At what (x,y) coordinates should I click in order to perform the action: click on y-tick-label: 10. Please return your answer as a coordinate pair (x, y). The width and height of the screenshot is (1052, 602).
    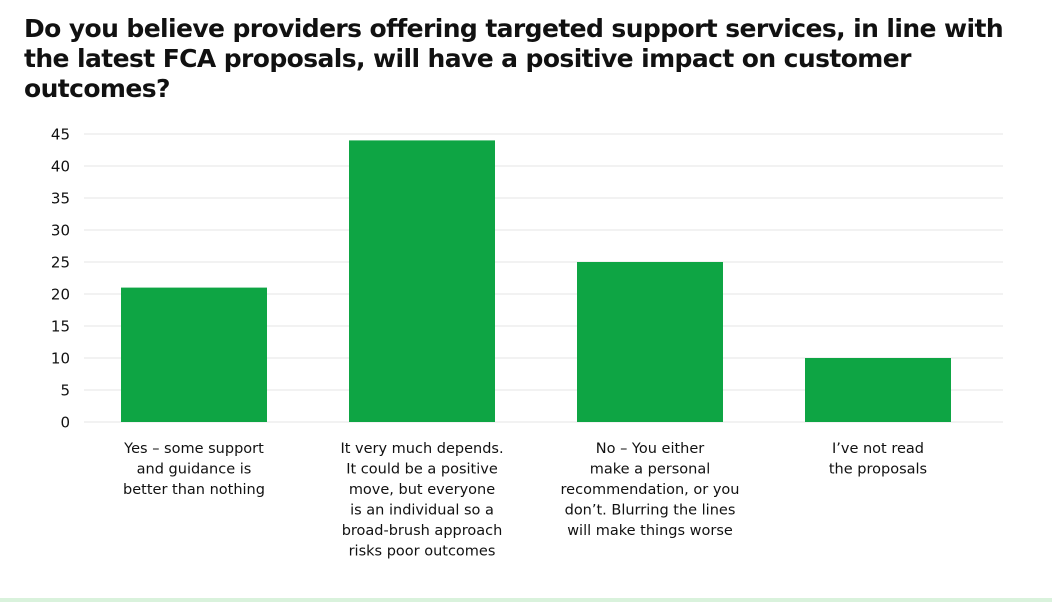
    Looking at the image, I should click on (60, 359).